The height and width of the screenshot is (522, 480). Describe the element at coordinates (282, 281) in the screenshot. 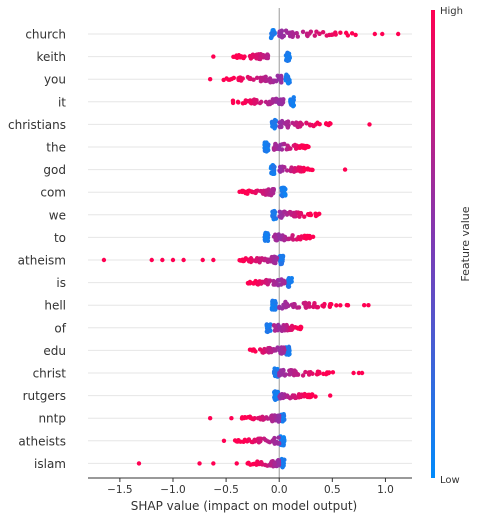

I see `shap-point-is` at that location.